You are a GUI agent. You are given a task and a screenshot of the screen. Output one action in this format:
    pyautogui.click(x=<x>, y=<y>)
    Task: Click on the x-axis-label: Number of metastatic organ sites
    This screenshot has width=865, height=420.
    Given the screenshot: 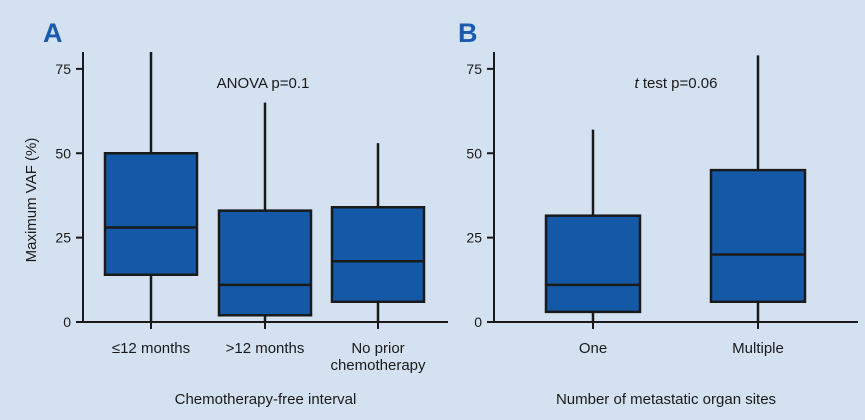 What is the action you would take?
    pyautogui.click(x=666, y=399)
    